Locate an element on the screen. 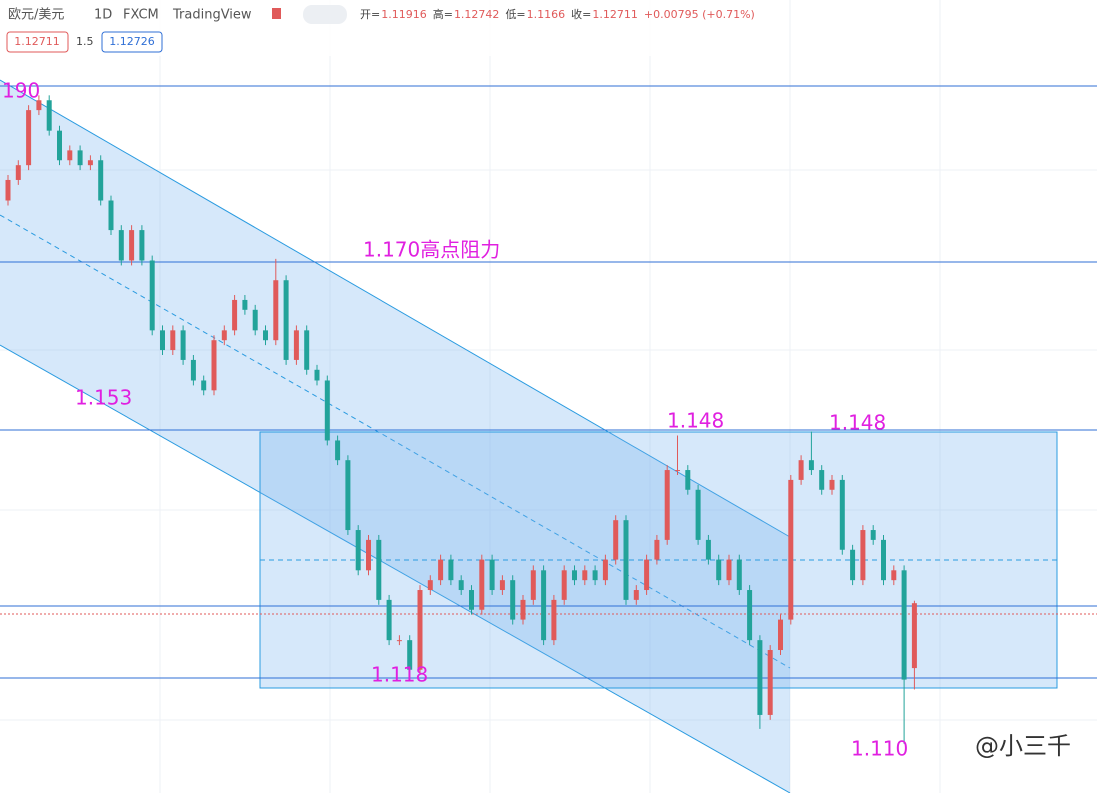 This screenshot has height=793, width=1097. ohlc-label: 收= is located at coordinates (581, 14).